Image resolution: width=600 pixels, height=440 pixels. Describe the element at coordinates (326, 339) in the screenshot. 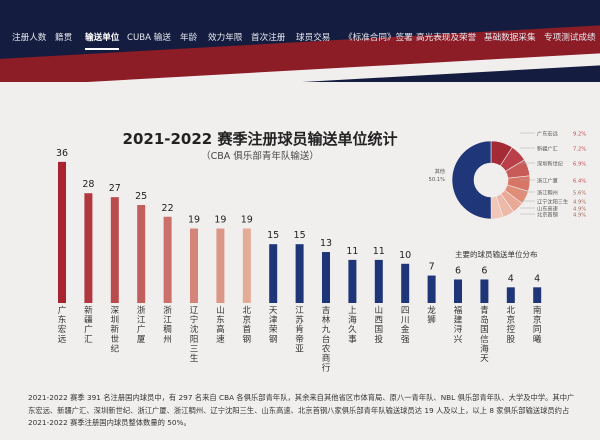

I see `category-label: 吉林九台农商行` at that location.